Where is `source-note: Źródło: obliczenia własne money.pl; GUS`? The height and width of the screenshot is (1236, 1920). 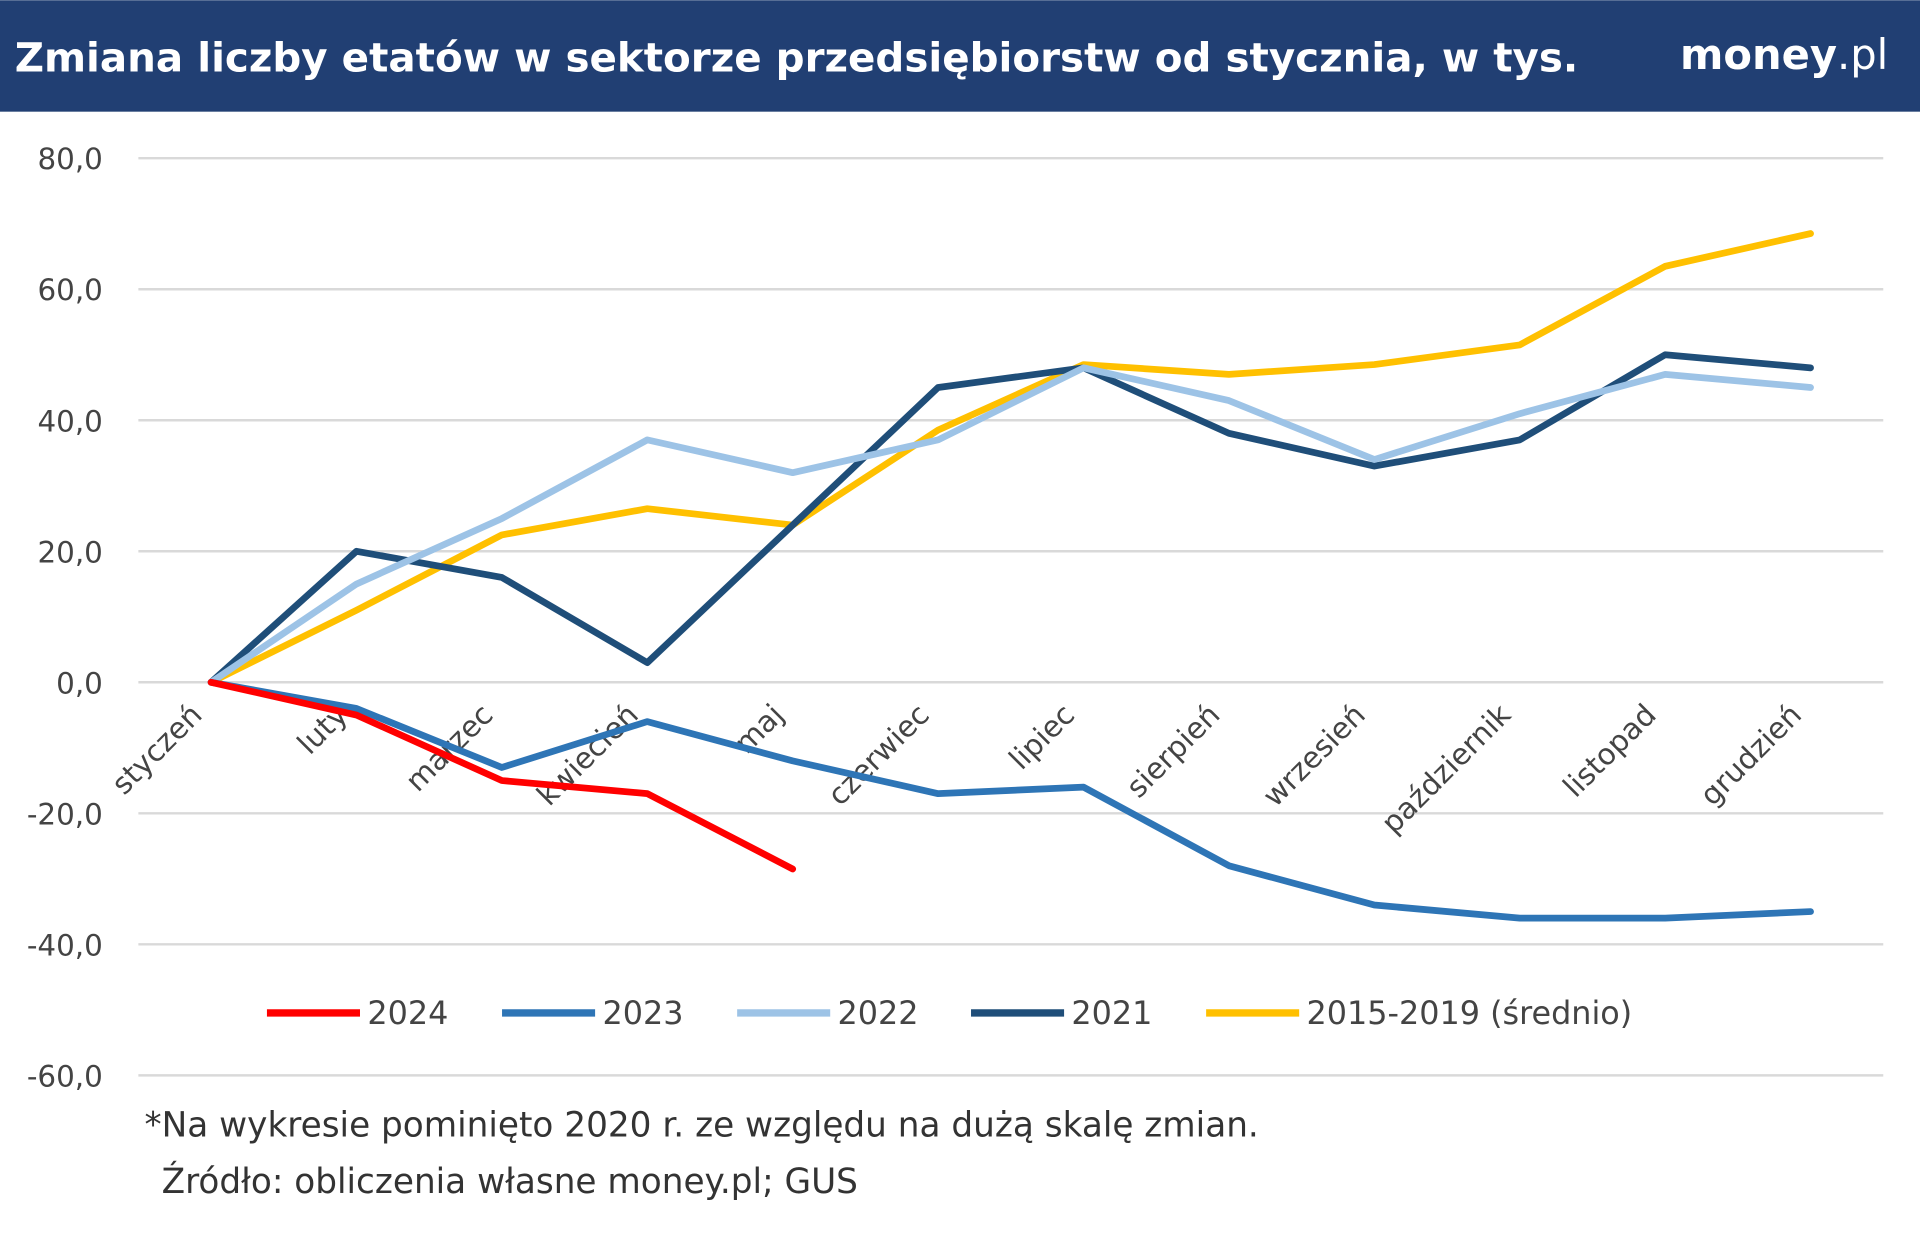 source-note: Źródło: obliczenia własne money.pl; GUS is located at coordinates (510, 1181).